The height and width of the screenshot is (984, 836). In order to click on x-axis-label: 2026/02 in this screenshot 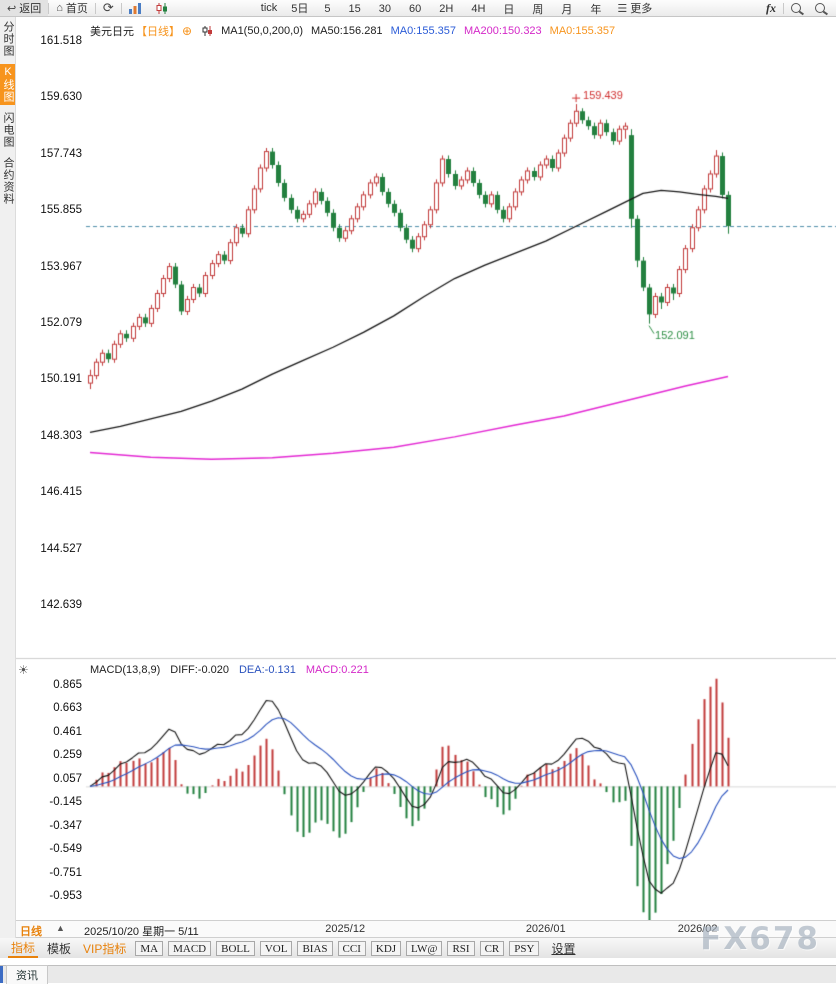, I will do `click(697, 929)`.